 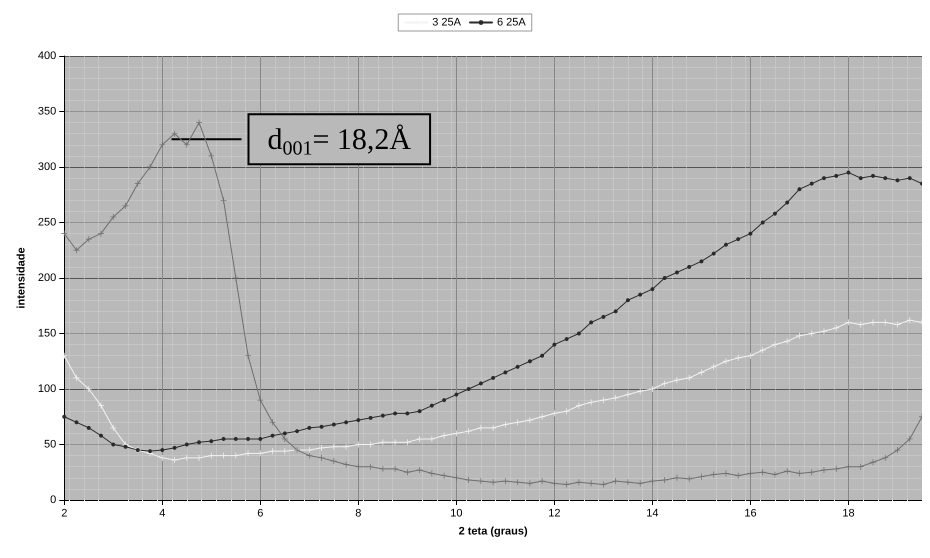 What do you see at coordinates (554, 514) in the screenshot?
I see `x-tick-label: 12` at bounding box center [554, 514].